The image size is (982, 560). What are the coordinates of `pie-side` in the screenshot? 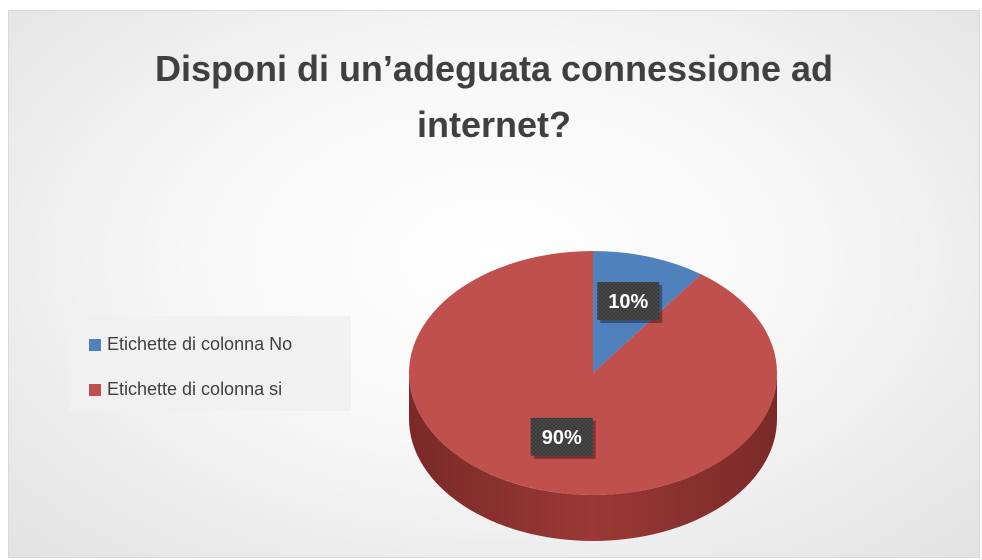 It's located at (593, 457).